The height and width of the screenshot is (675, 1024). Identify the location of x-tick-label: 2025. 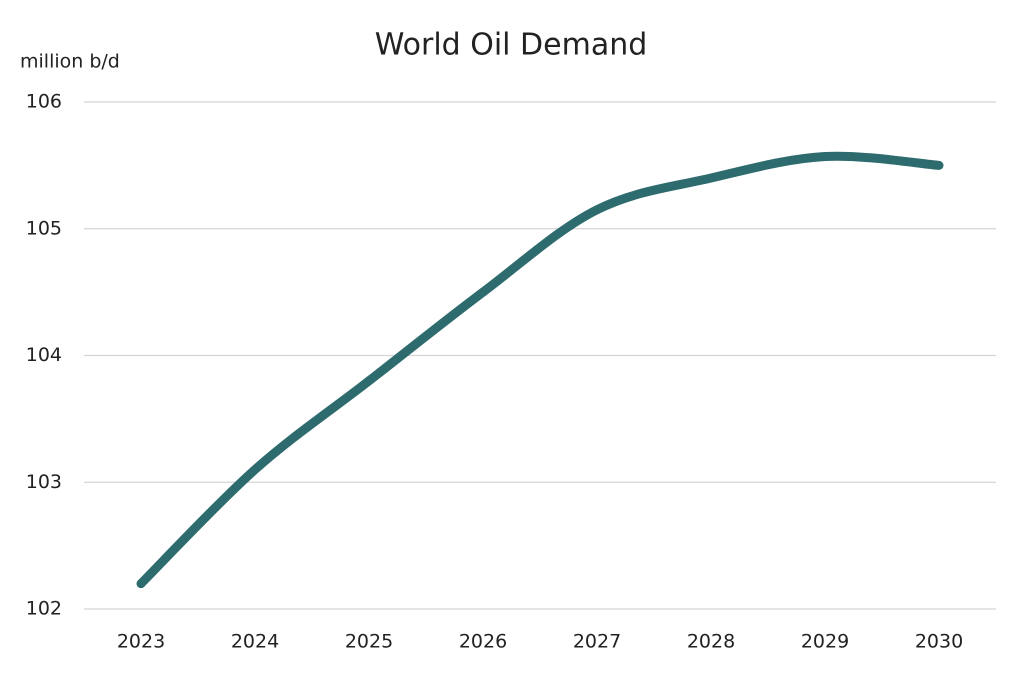
(369, 642).